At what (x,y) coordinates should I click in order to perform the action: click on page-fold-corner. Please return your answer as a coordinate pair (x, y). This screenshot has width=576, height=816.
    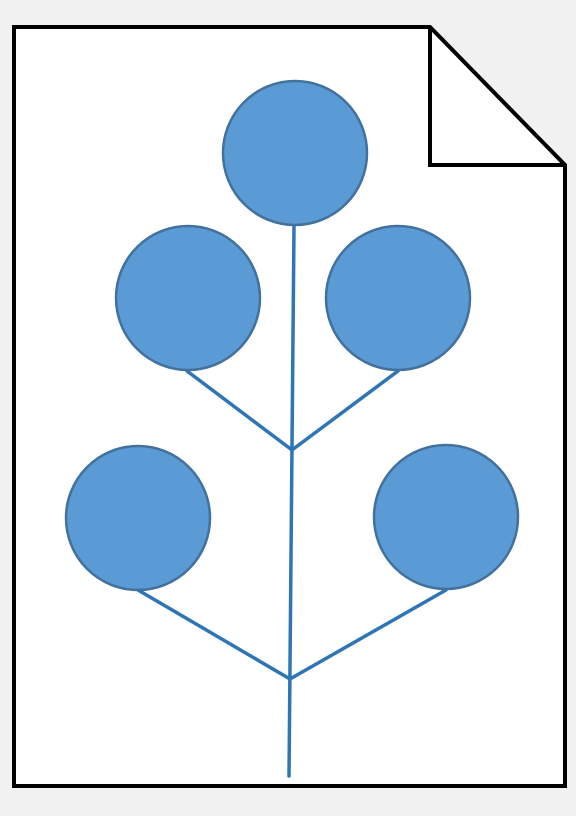
    Looking at the image, I should click on (496, 97).